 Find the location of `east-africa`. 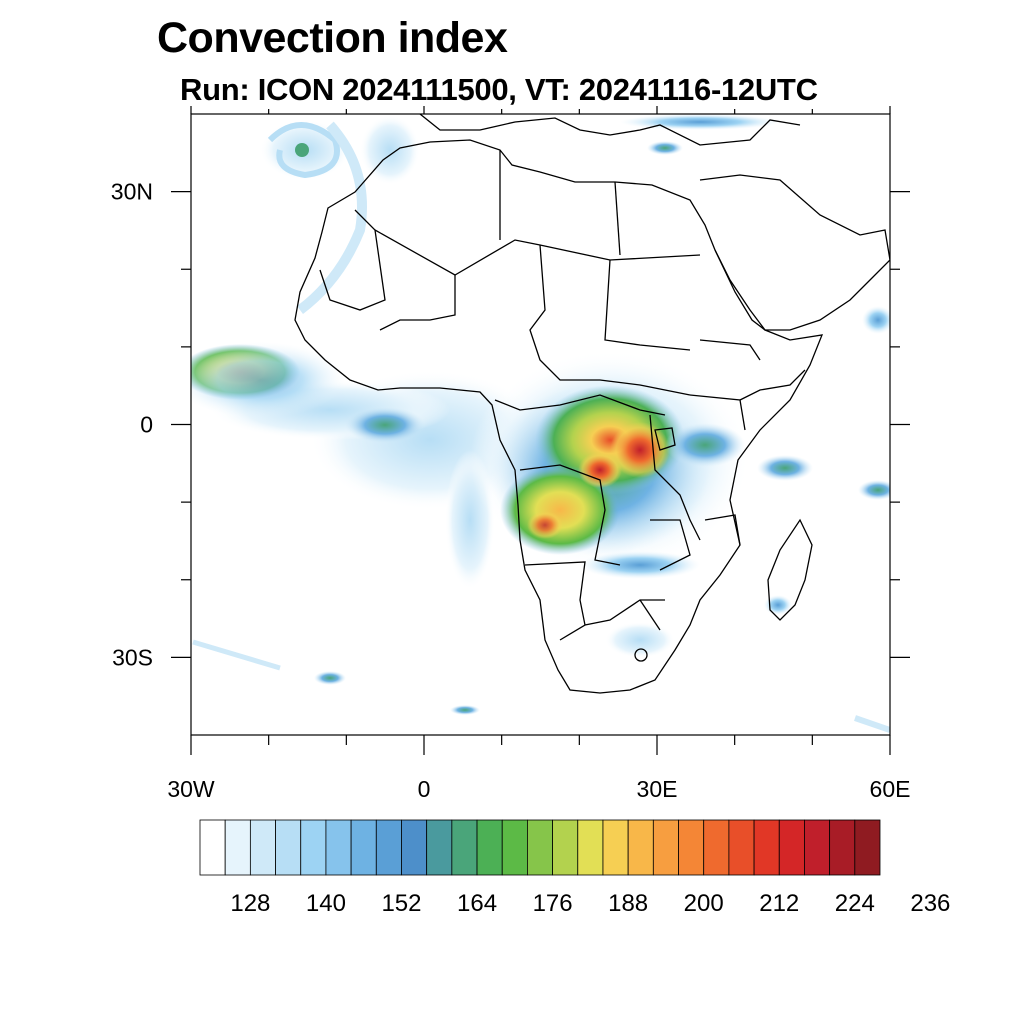

east-africa is located at coordinates (705, 445).